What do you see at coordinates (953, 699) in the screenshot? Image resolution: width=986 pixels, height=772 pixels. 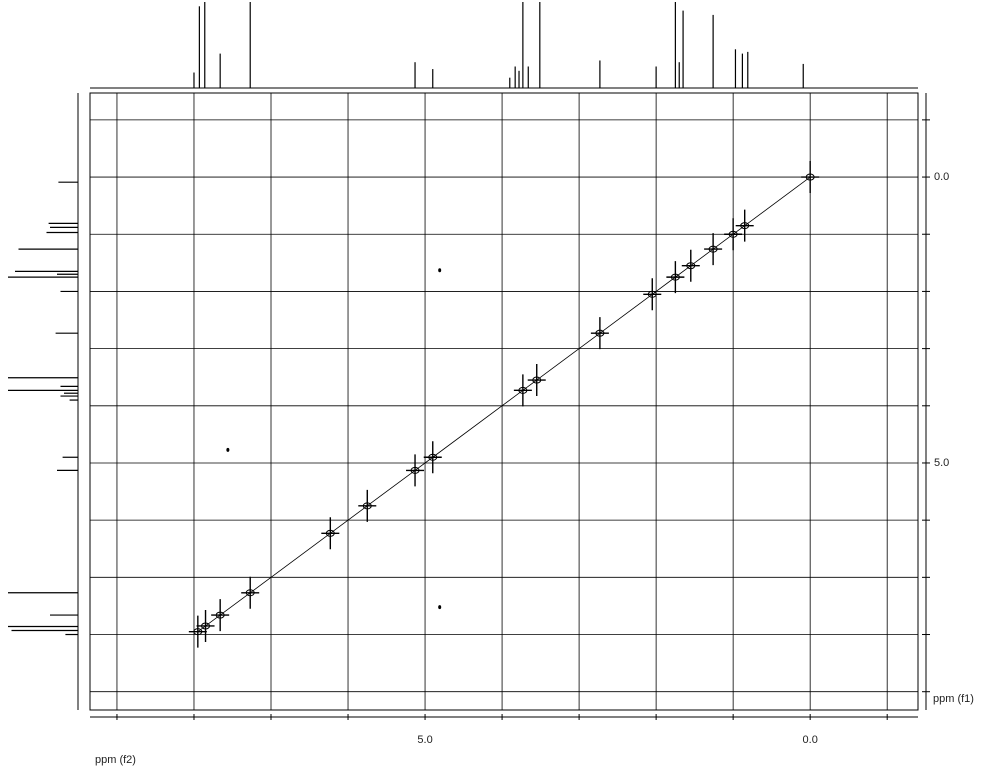 I see `y-axis-label: ppm (f1)` at bounding box center [953, 699].